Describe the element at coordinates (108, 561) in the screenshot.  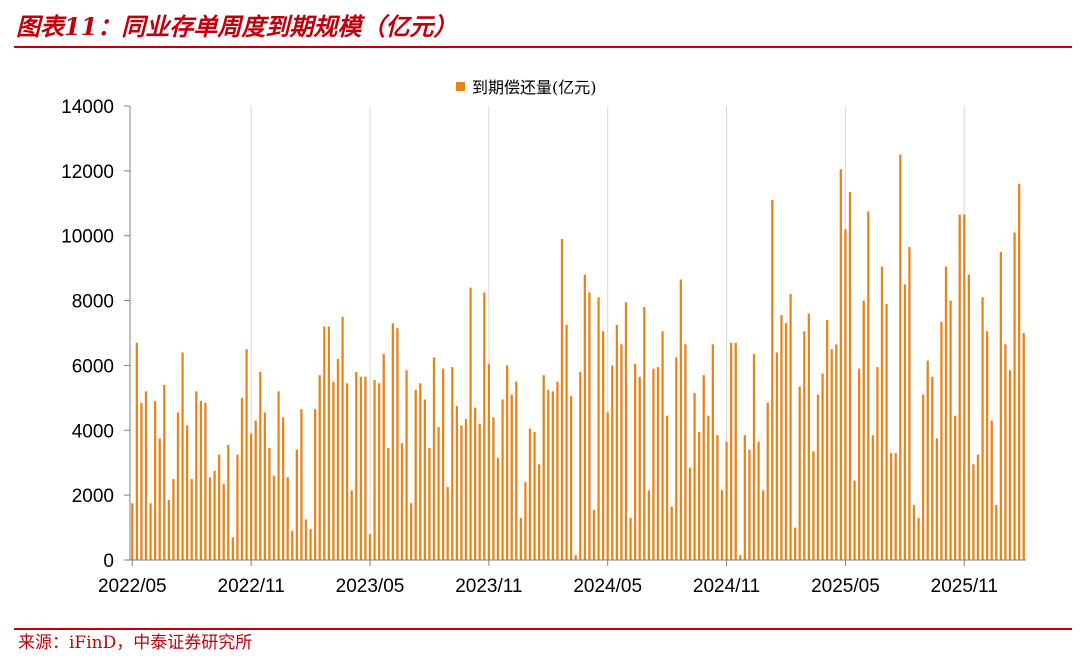
I see `y-tick-label: 0` at that location.